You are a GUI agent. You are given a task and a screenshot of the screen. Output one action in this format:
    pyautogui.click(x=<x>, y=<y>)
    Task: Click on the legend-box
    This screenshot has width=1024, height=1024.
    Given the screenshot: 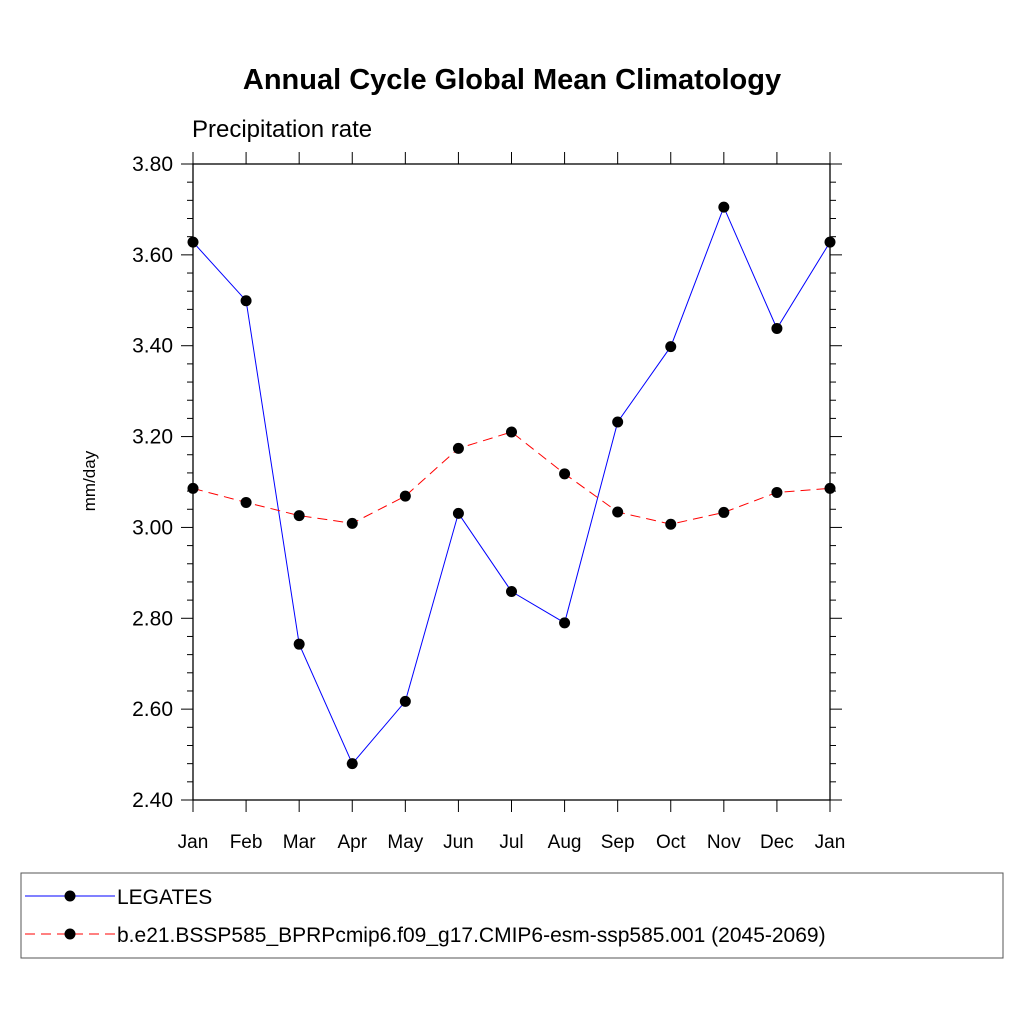 What is the action you would take?
    pyautogui.click(x=512, y=915)
    